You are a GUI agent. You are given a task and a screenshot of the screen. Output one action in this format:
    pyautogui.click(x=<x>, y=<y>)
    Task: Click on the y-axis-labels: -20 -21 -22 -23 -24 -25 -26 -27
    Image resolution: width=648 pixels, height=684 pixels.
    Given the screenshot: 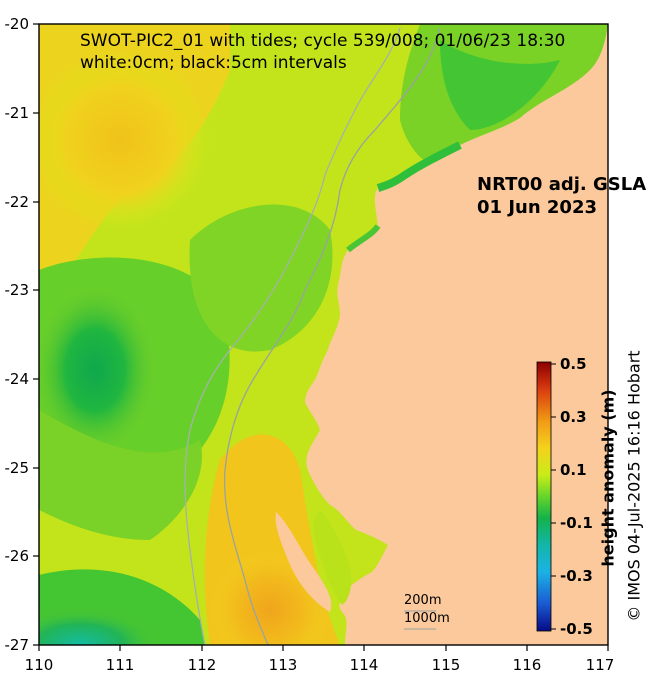 What is the action you would take?
    pyautogui.click(x=17, y=334)
    